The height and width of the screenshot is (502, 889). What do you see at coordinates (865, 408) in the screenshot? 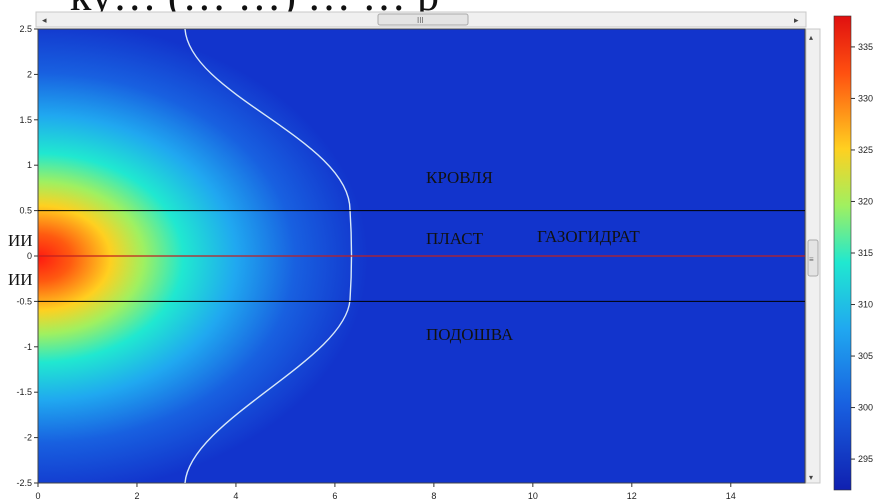
I see `colorbar-tick-label: 300` at bounding box center [865, 408].